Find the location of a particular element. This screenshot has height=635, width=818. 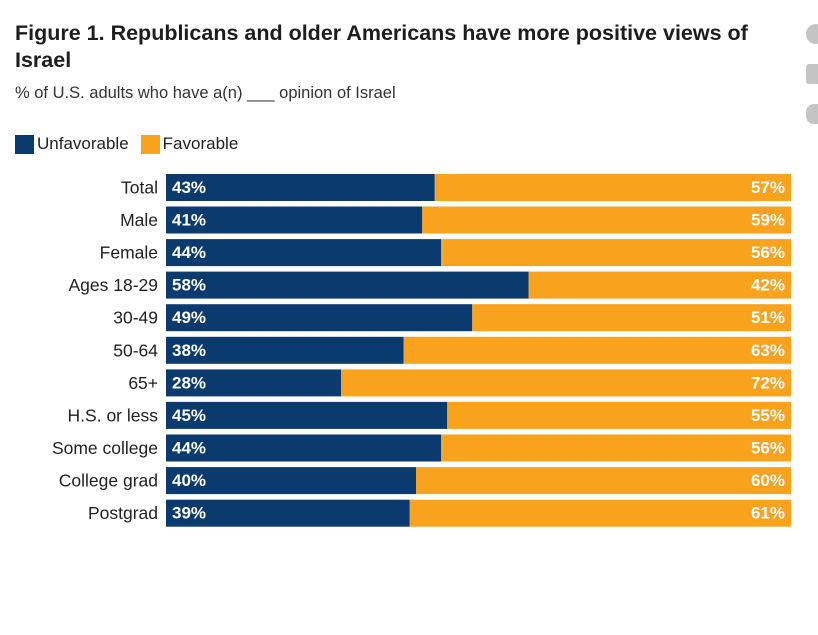

value-label-favorable-male: 59% is located at coordinates (768, 220).